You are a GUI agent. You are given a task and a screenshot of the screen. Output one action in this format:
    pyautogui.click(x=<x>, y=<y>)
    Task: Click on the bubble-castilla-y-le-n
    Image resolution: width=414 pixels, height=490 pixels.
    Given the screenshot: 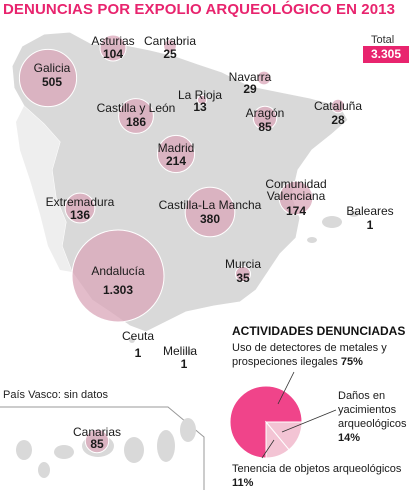 What is the action you would take?
    pyautogui.click(x=136, y=116)
    